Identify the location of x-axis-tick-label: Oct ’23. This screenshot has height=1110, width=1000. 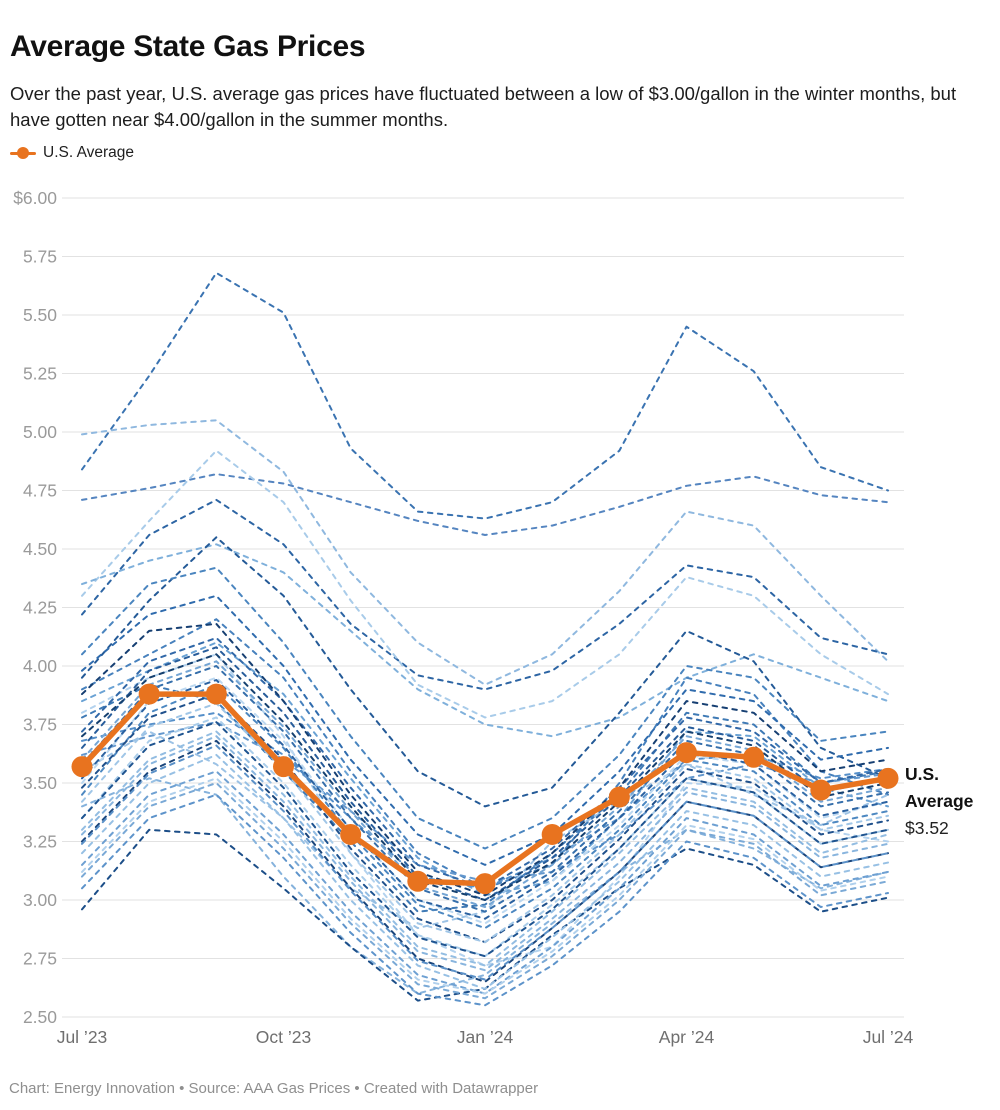
(283, 1037).